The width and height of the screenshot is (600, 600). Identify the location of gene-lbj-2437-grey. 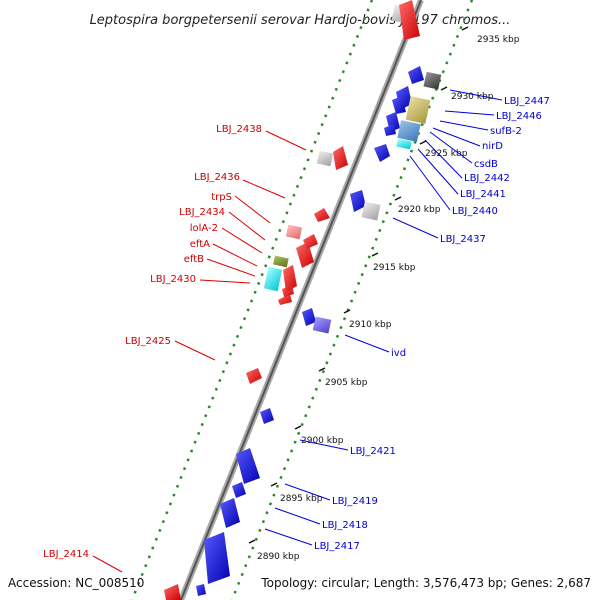
(371, 211).